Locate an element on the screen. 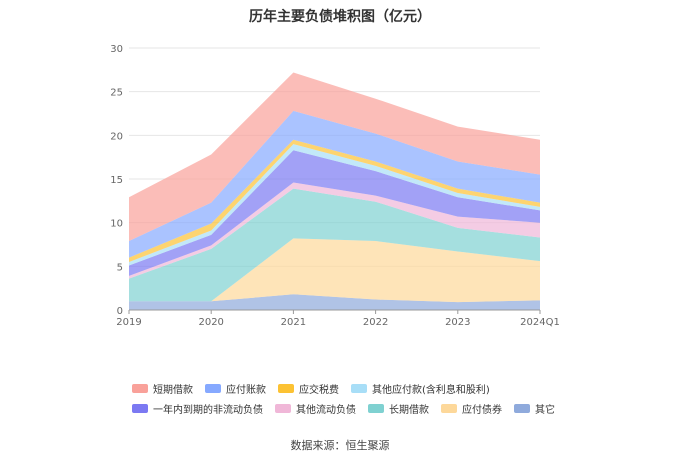 The width and height of the screenshot is (680, 460). legend-item: 一年内到期的非流动负债 is located at coordinates (197, 408).